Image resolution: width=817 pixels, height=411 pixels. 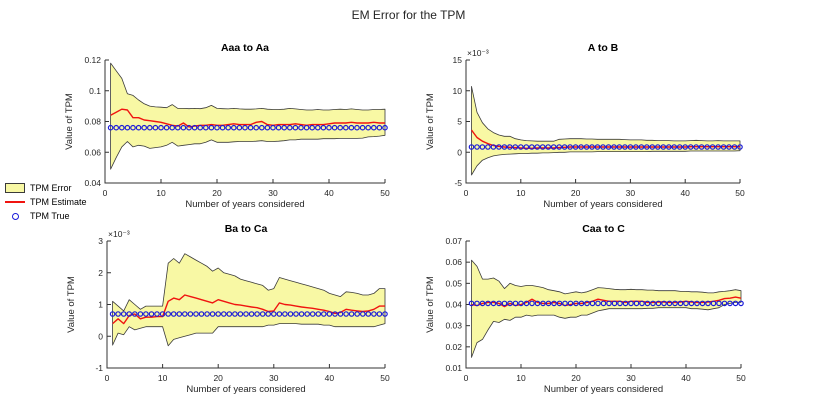 I want to click on y-tick-label: 0.05, so click(x=453, y=283).